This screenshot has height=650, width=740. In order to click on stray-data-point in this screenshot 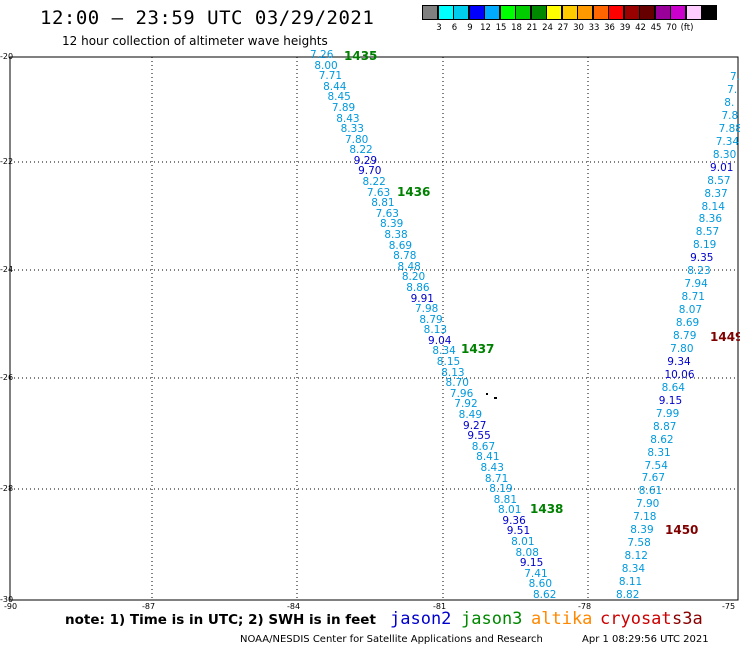, I will do `click(495, 398)`.